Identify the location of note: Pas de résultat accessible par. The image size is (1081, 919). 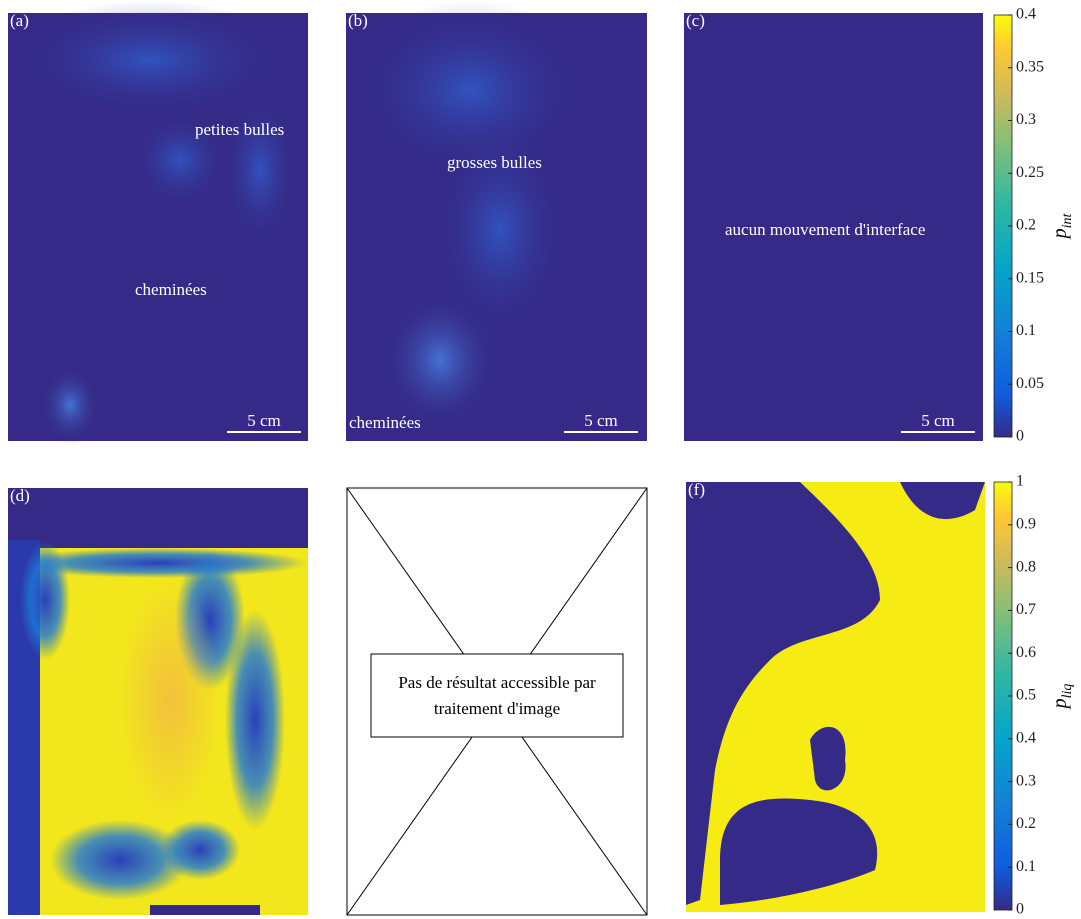
(497, 682).